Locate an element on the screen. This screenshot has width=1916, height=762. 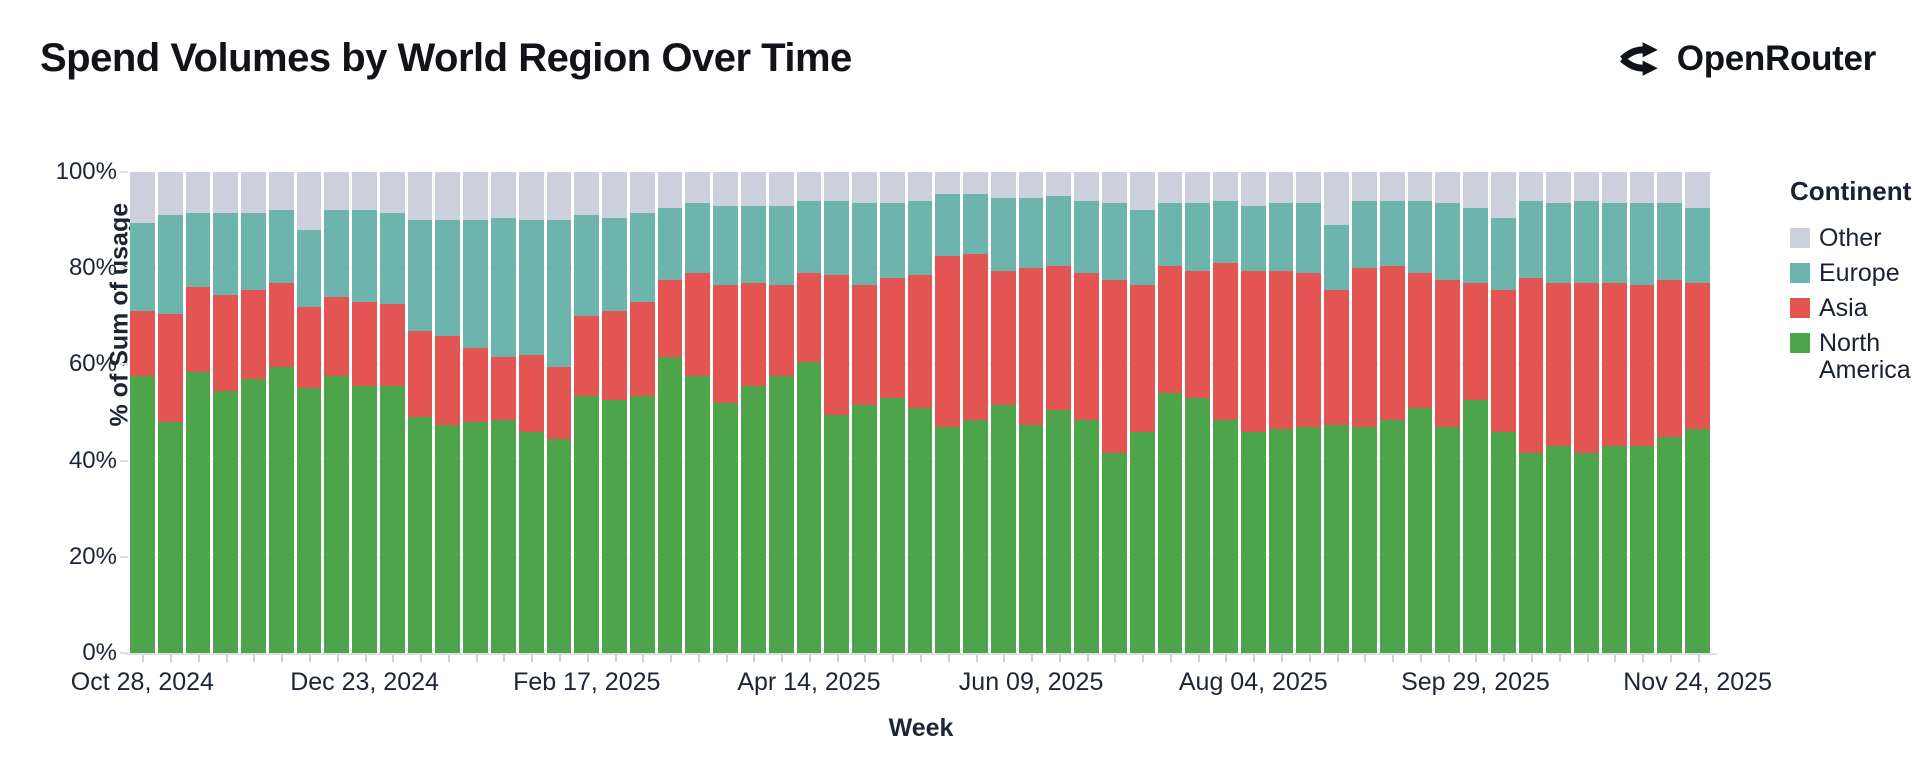
legend-title: Continent is located at coordinates (1851, 191).